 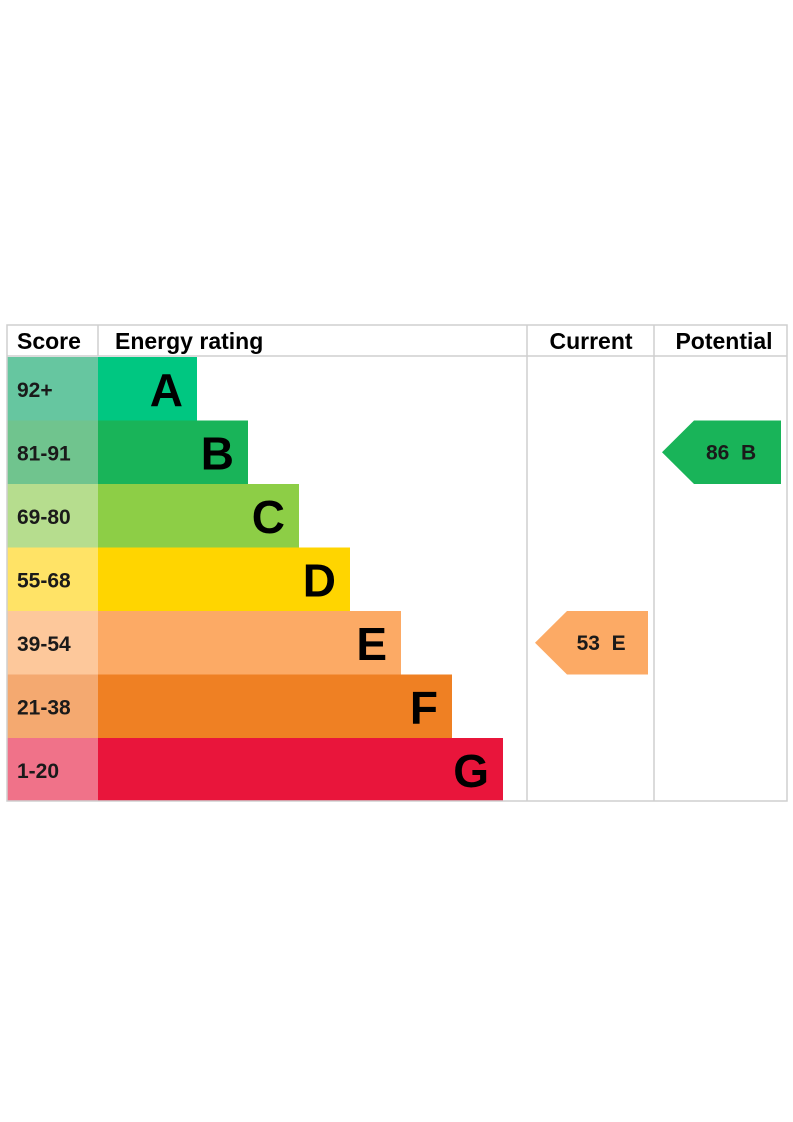 What do you see at coordinates (424, 707) in the screenshot?
I see `rating-letter-f: F` at bounding box center [424, 707].